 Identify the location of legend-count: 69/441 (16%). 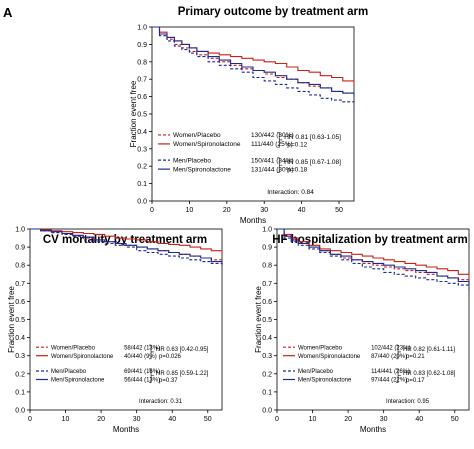
(142, 372).